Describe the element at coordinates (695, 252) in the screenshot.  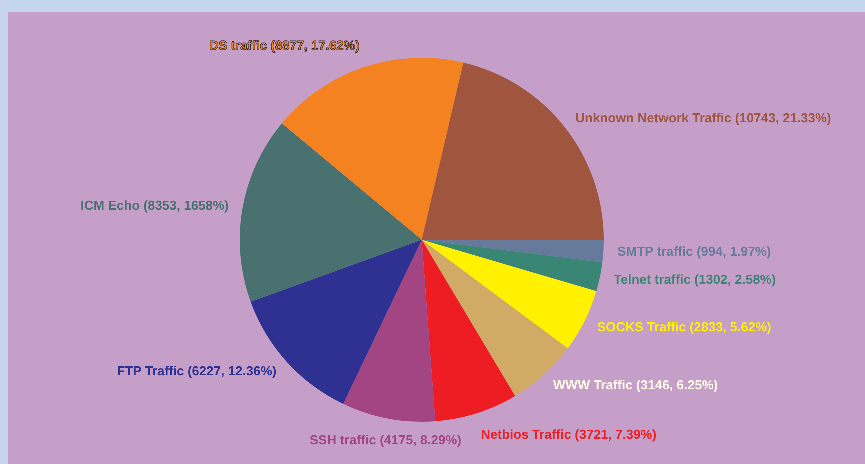
I see `slice-label: SMTP traffic (994, 1.97%)` at that location.